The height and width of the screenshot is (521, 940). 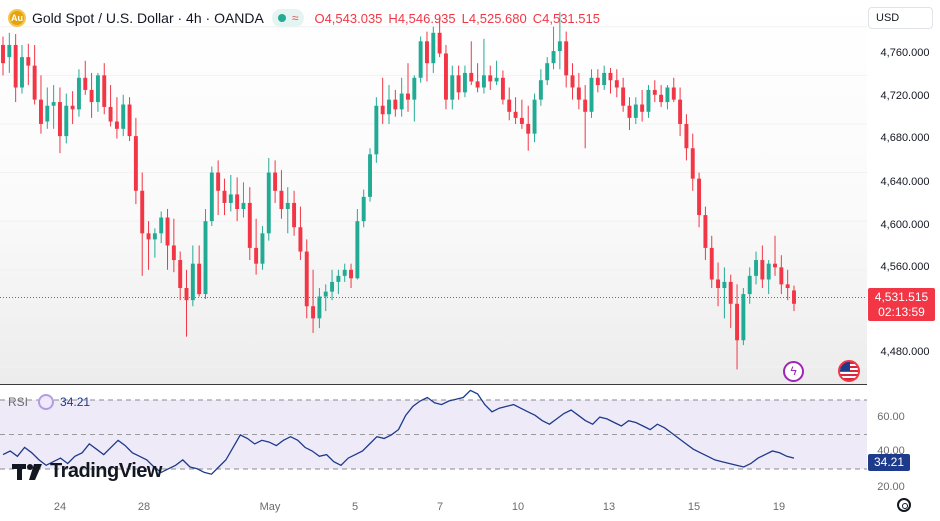 What do you see at coordinates (891, 417) in the screenshot?
I see `rsi-tick-60: 60.00` at bounding box center [891, 417].